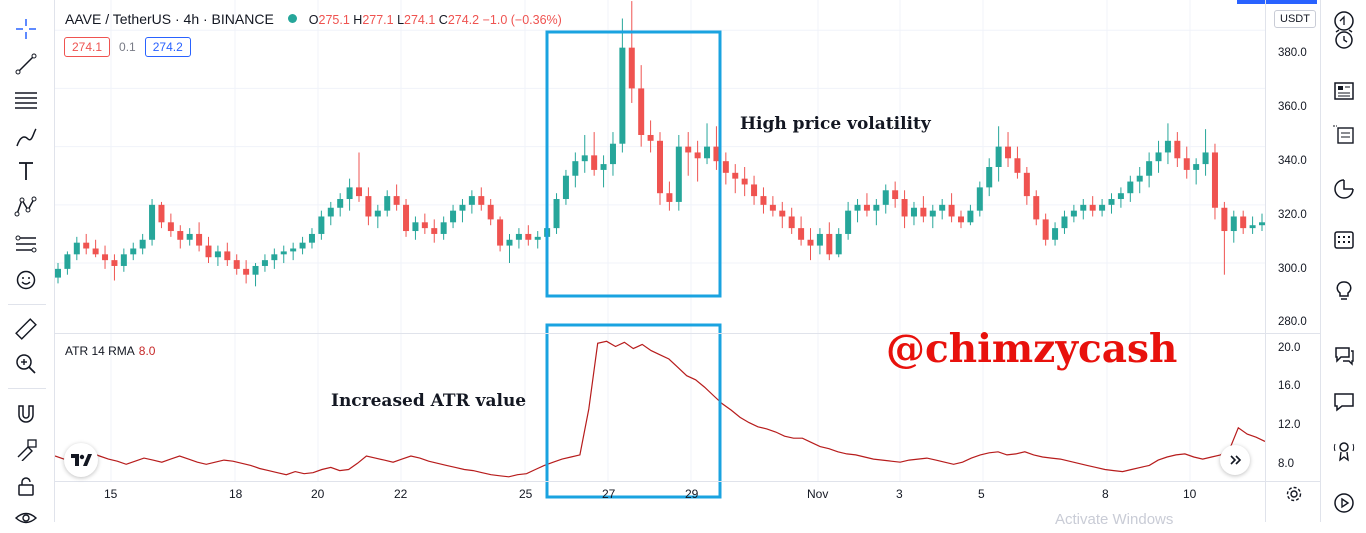  I want to click on lock-drawing-icon, so click(26, 449).